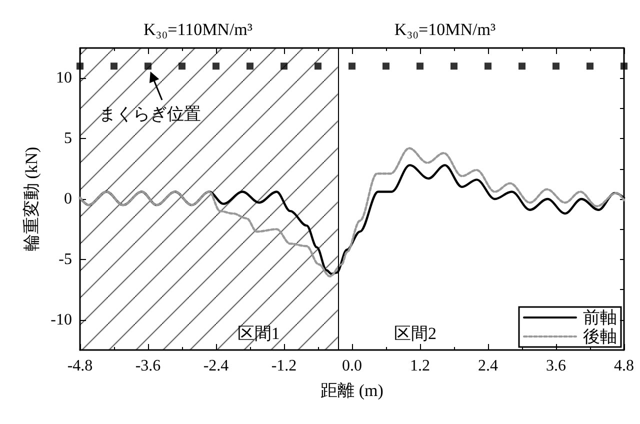 Image resolution: width=640 pixels, height=424 pixels. I want to click on x-tick-label: 4.8, so click(624, 366).